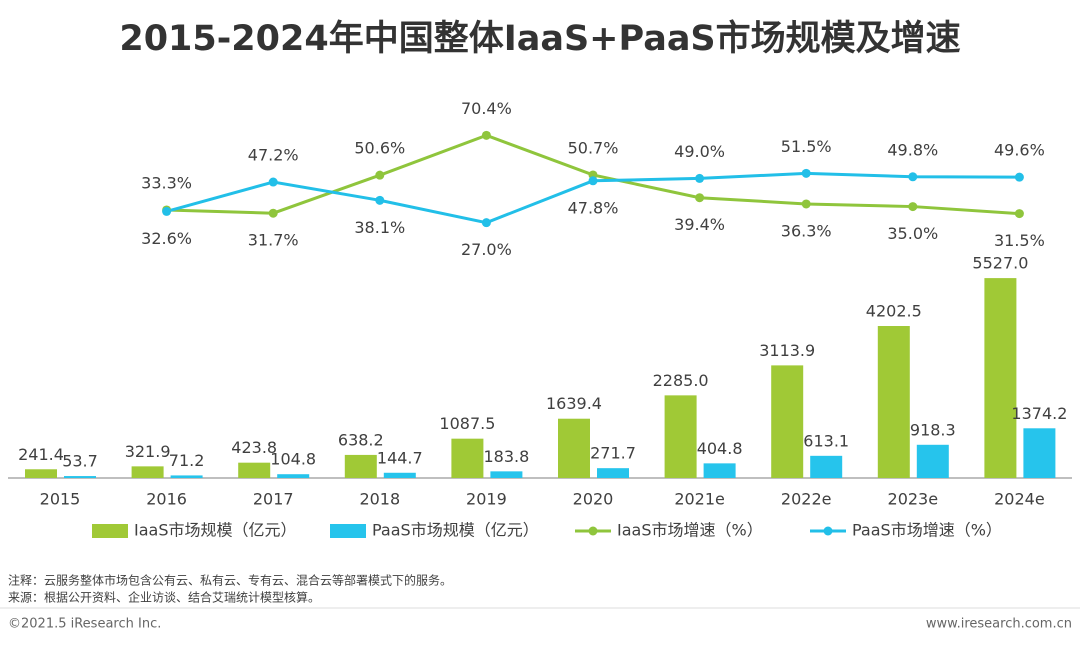  Describe the element at coordinates (912, 149) in the screenshot. I see `line-value-label: 49.8%` at that location.